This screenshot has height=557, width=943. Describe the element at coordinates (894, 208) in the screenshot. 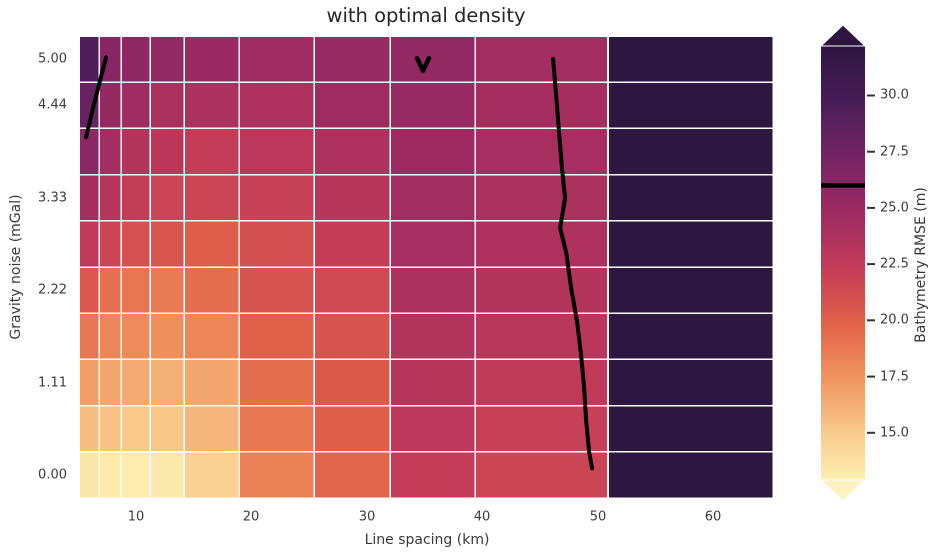

I see `colorbar-tick-label: 25.0` at that location.